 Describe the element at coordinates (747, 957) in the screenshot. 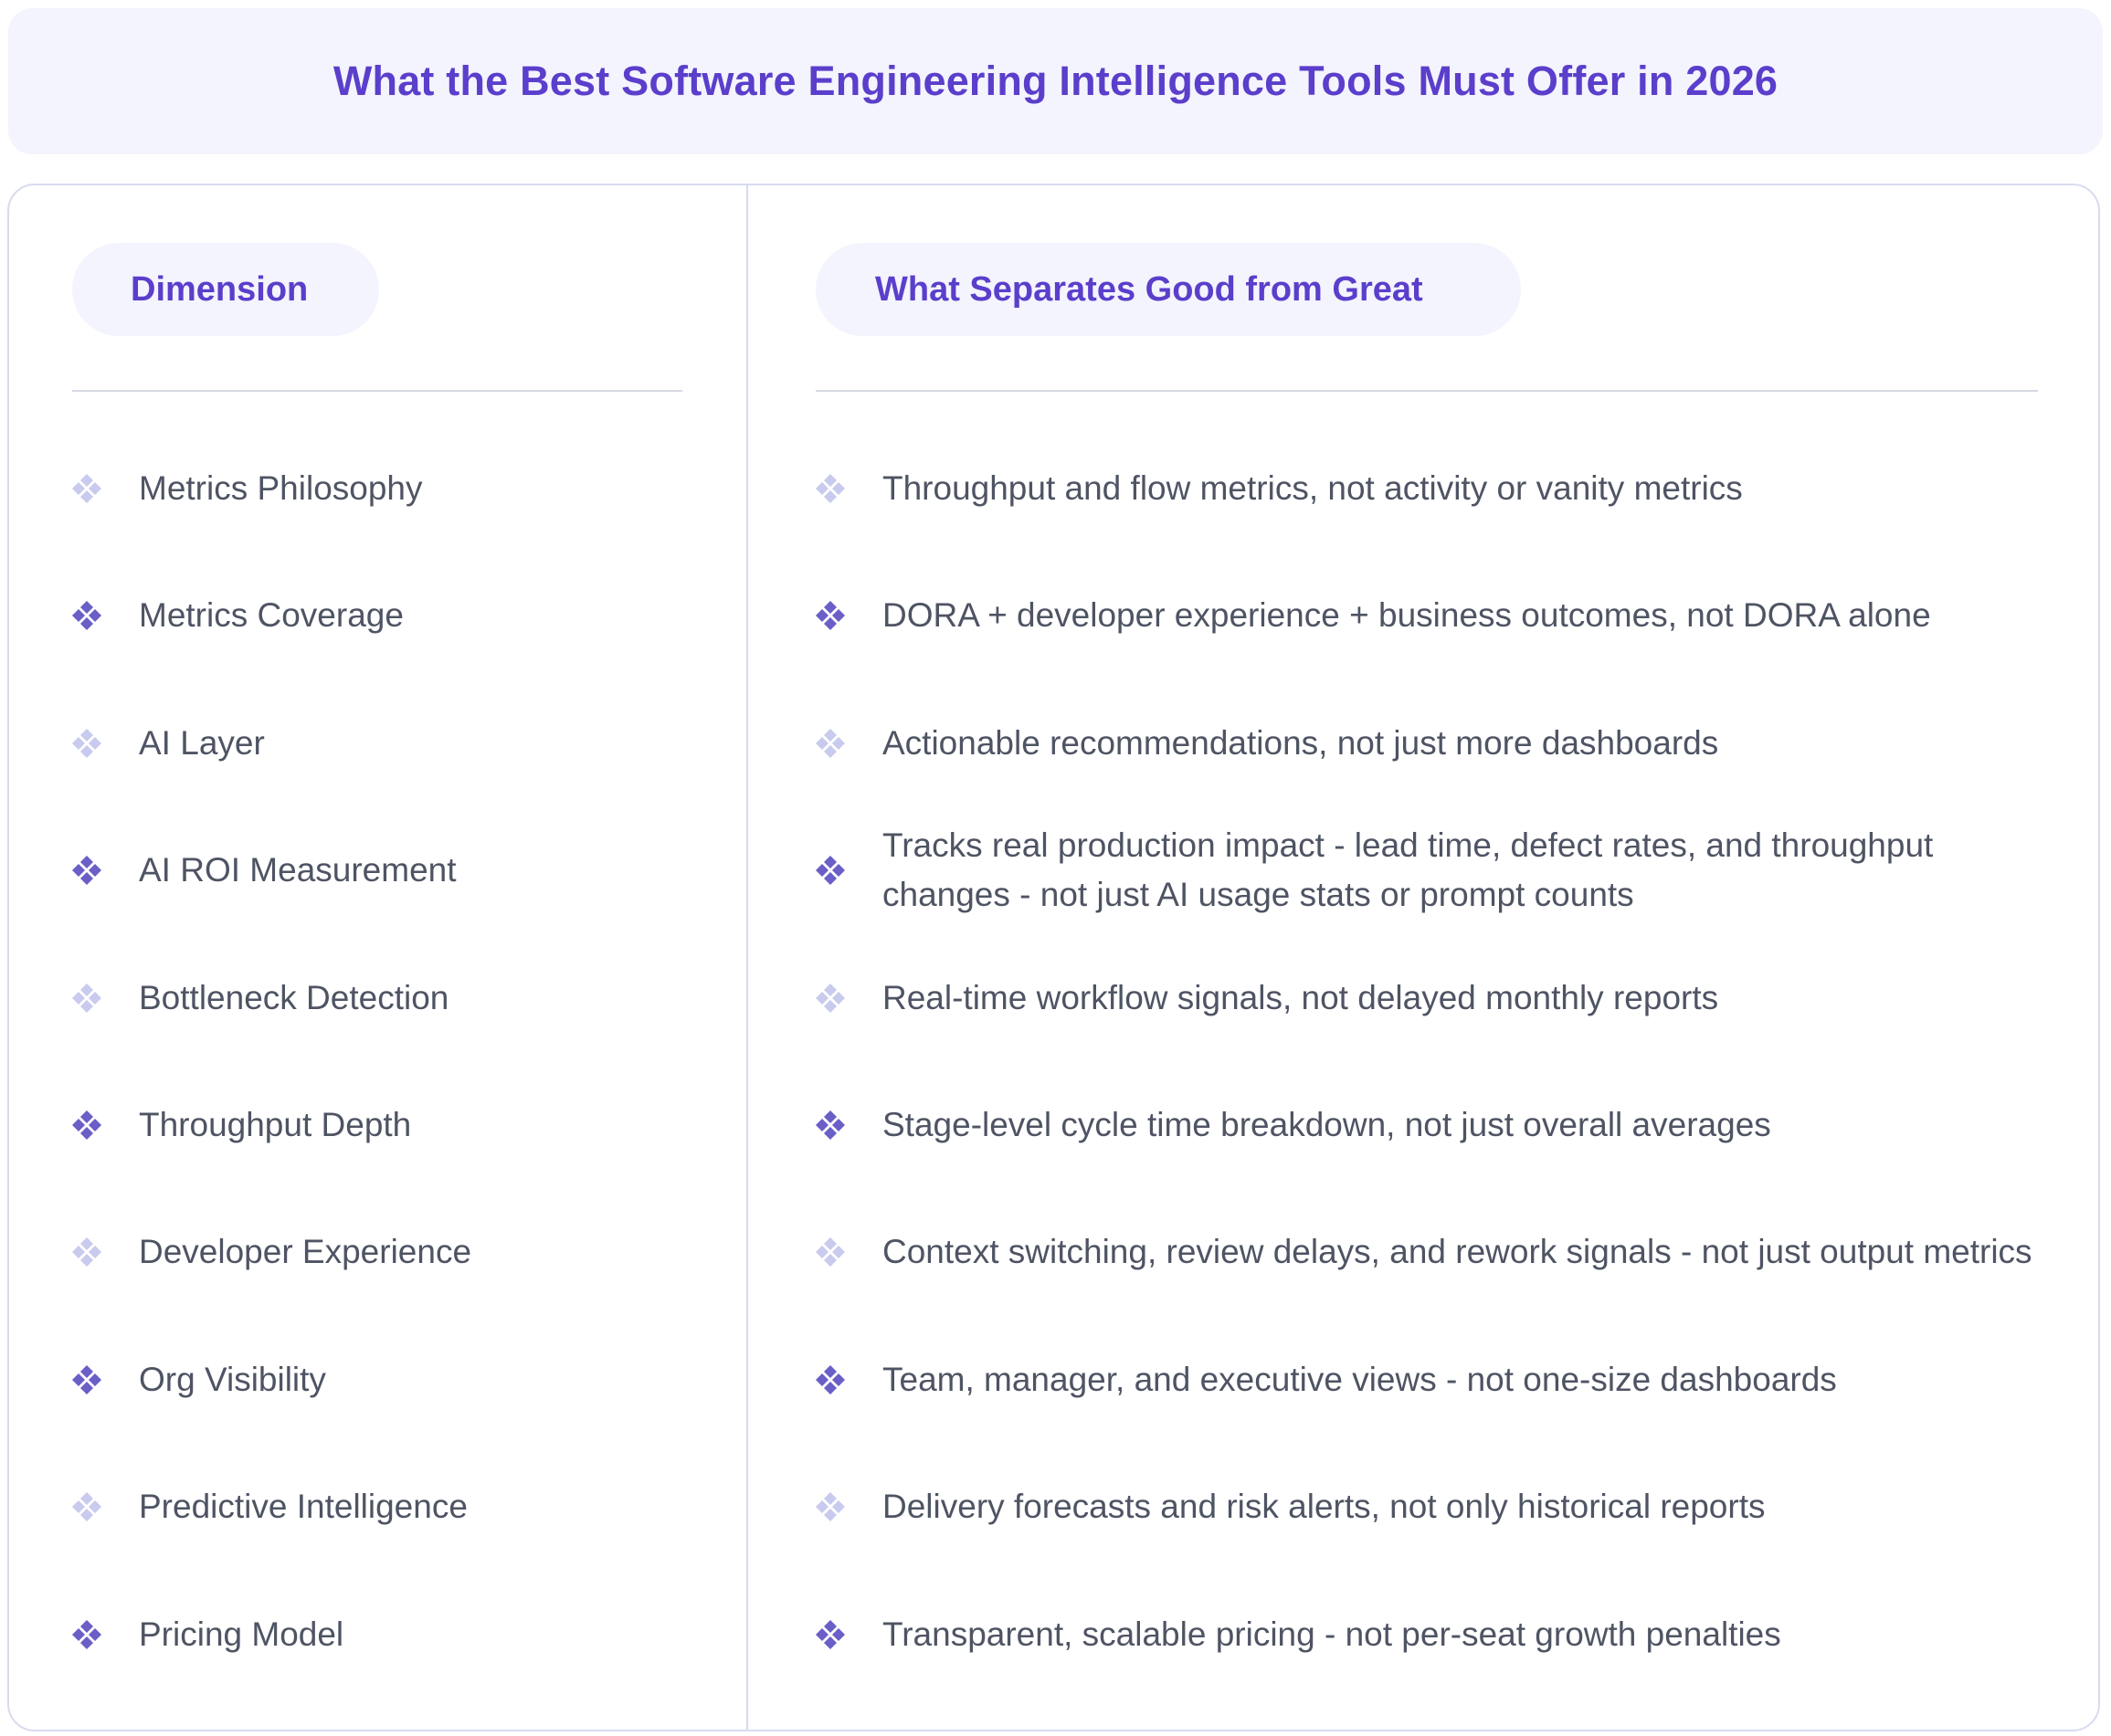

I see `column-divider` at that location.